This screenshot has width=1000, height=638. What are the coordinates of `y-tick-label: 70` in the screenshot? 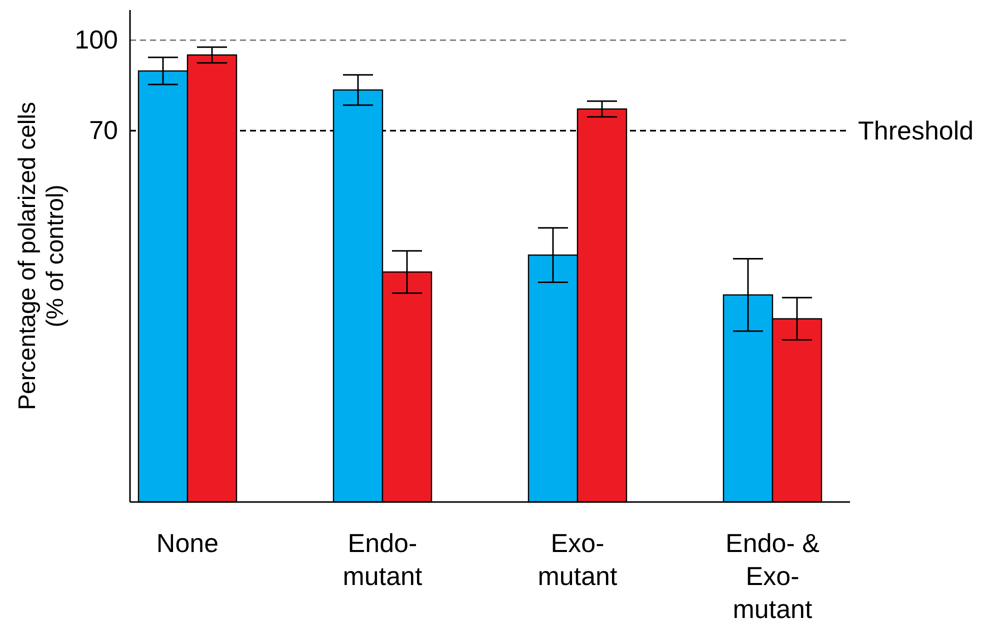 It's located at (103, 130).